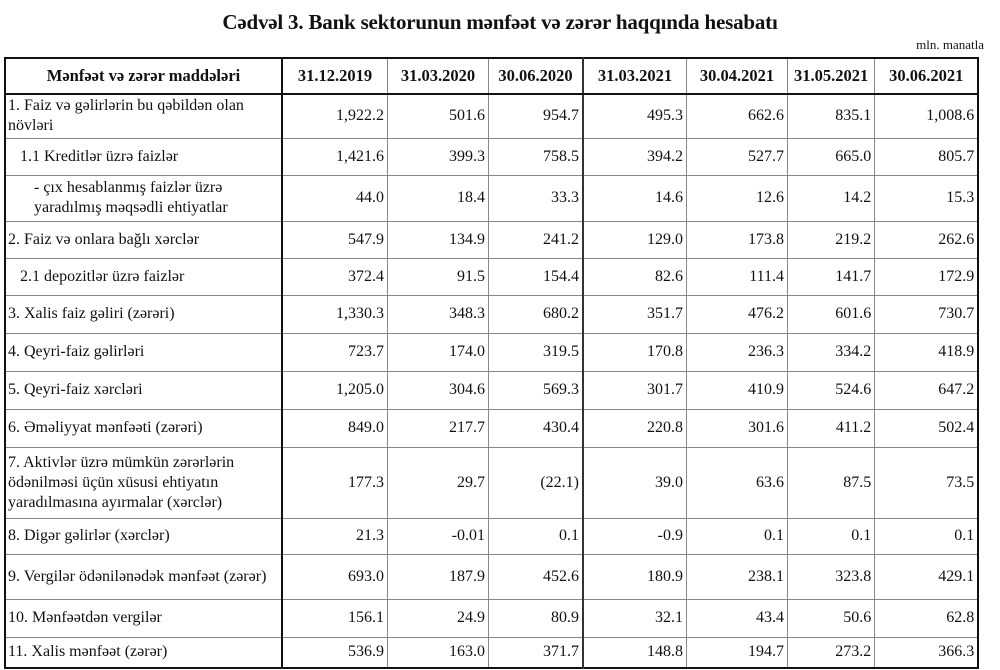 The width and height of the screenshot is (1000, 670). What do you see at coordinates (737, 239) in the screenshot?
I see `cell-value: 173.8` at bounding box center [737, 239].